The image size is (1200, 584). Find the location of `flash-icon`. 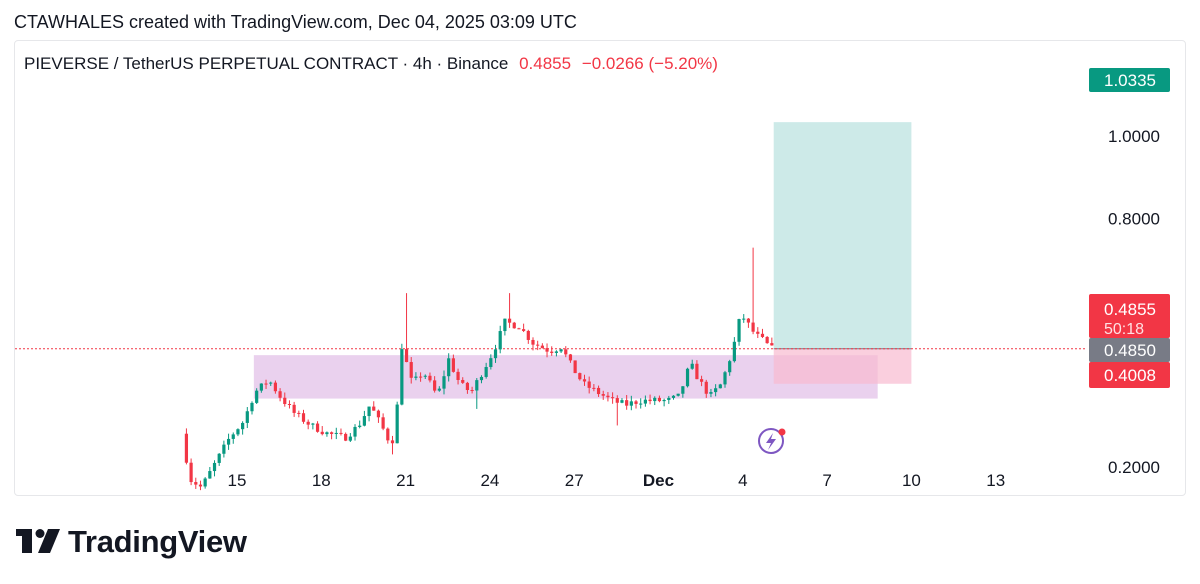

flash-icon is located at coordinates (772, 441).